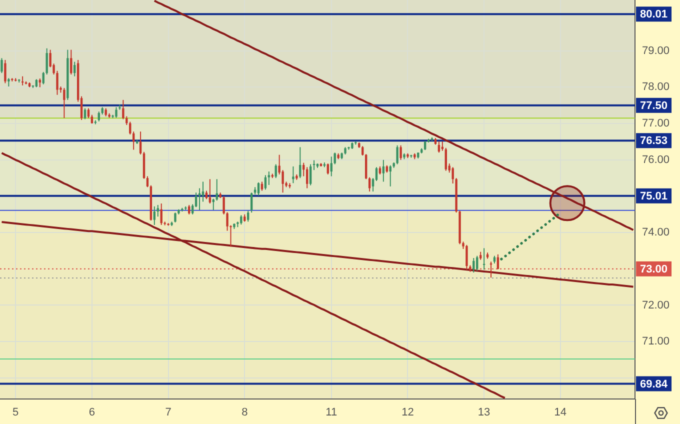 This screenshot has width=680, height=424. I want to click on y-tick-label: 72.00, so click(656, 305).